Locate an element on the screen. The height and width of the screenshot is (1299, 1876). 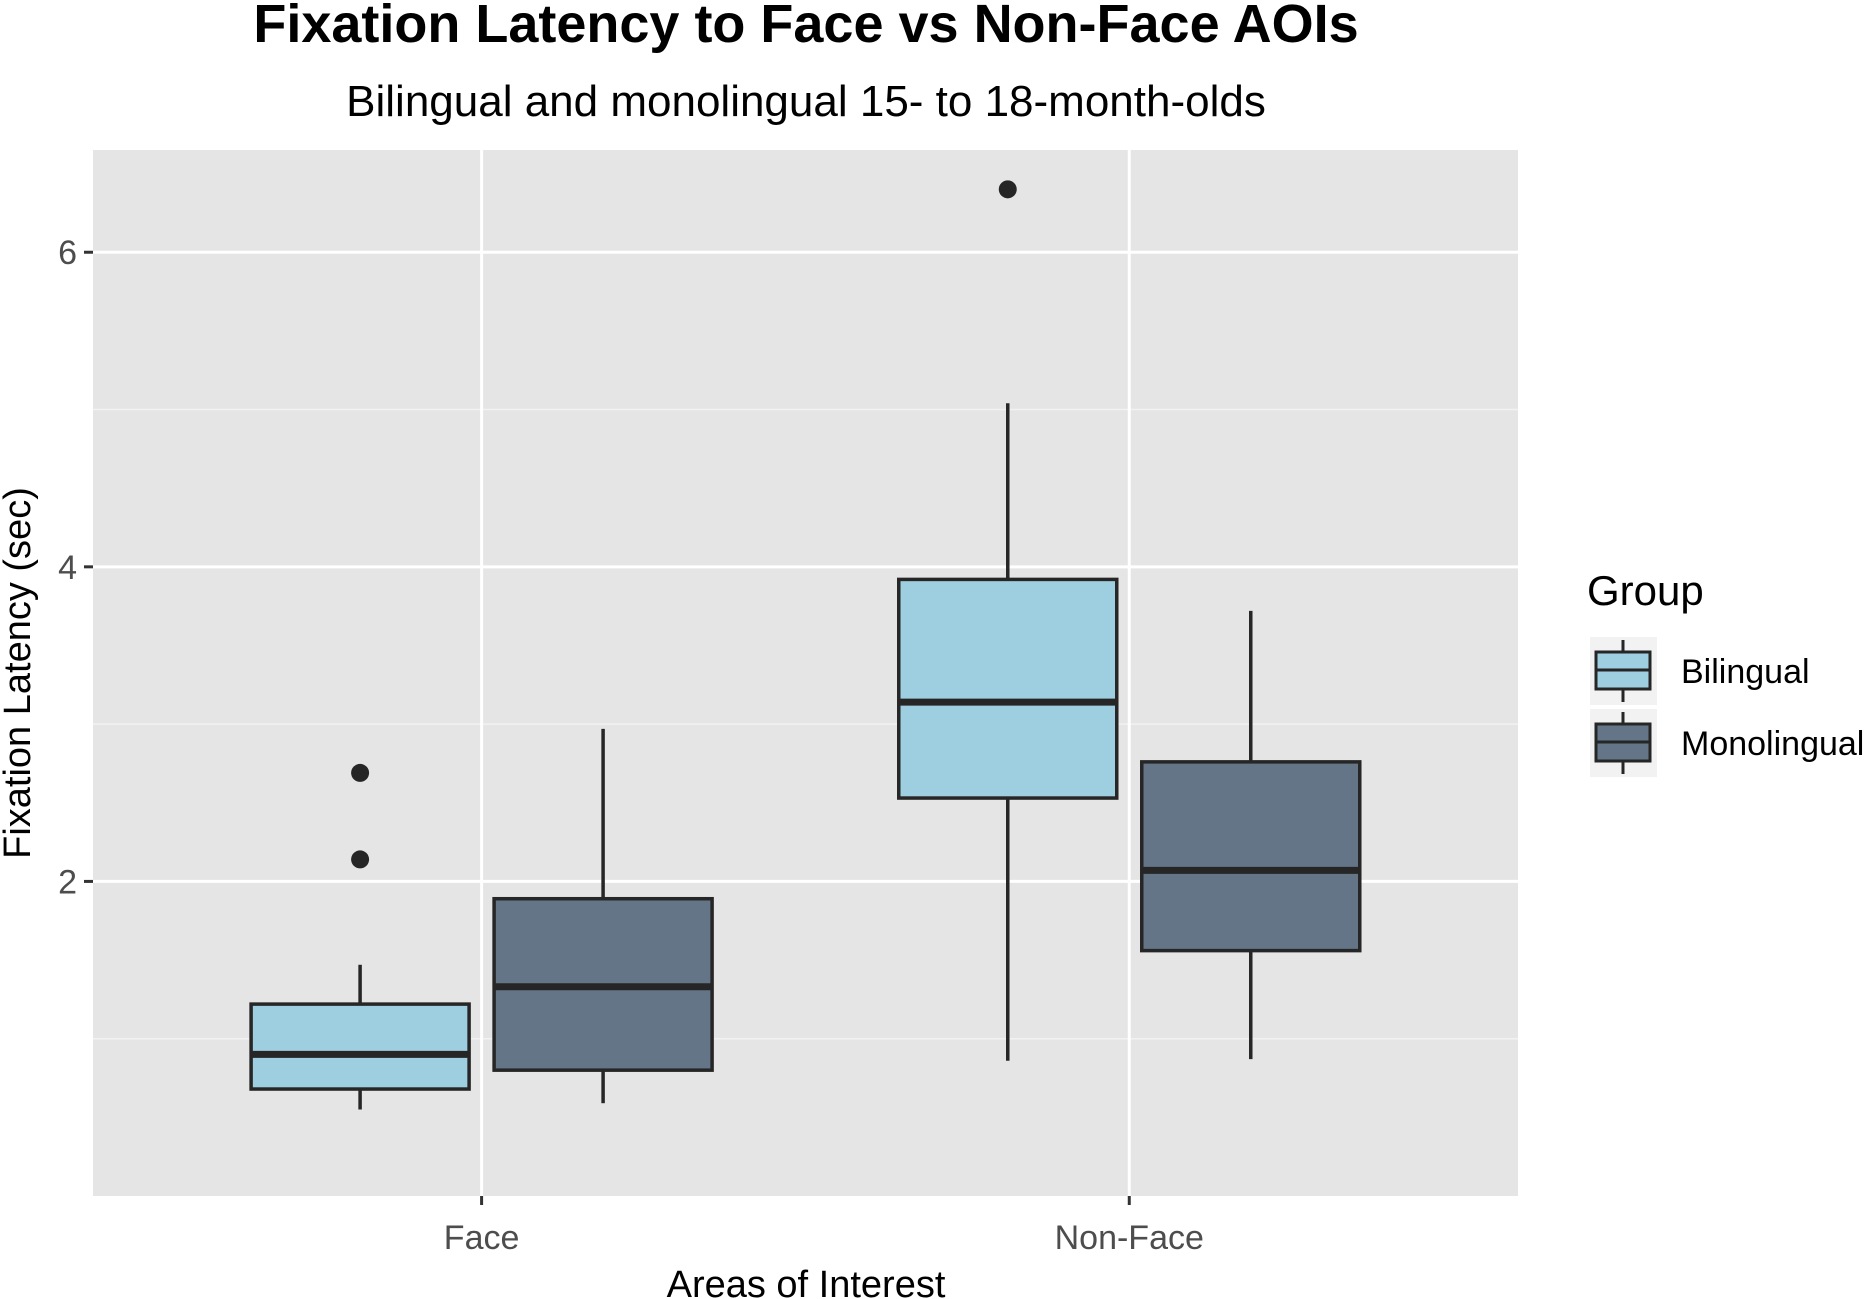
legend-items: Bilingual Monolingual is located at coordinates (1727, 707).